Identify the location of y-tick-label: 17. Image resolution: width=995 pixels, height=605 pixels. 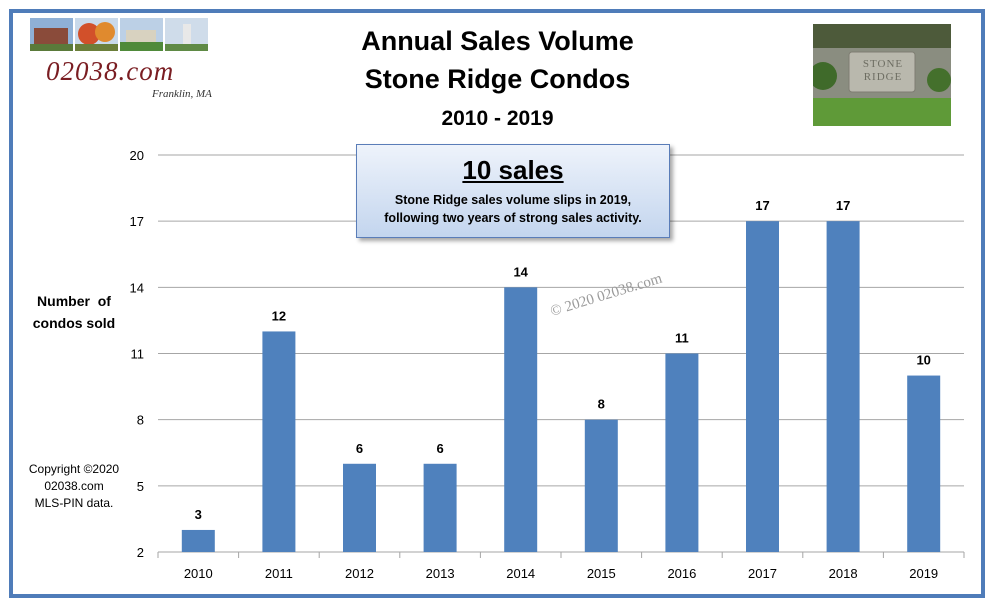
(137, 221).